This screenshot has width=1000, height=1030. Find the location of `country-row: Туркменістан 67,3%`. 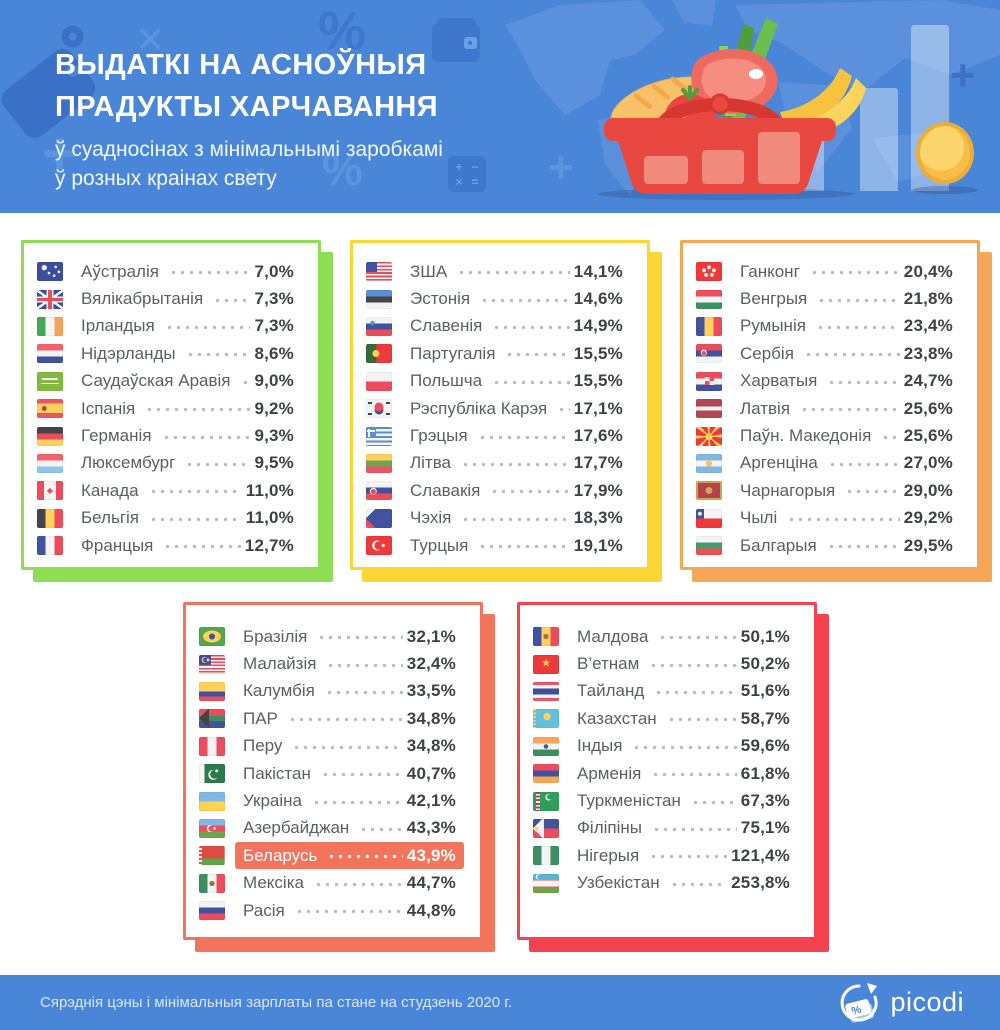

country-row: Туркменістан 67,3% is located at coordinates (661, 800).